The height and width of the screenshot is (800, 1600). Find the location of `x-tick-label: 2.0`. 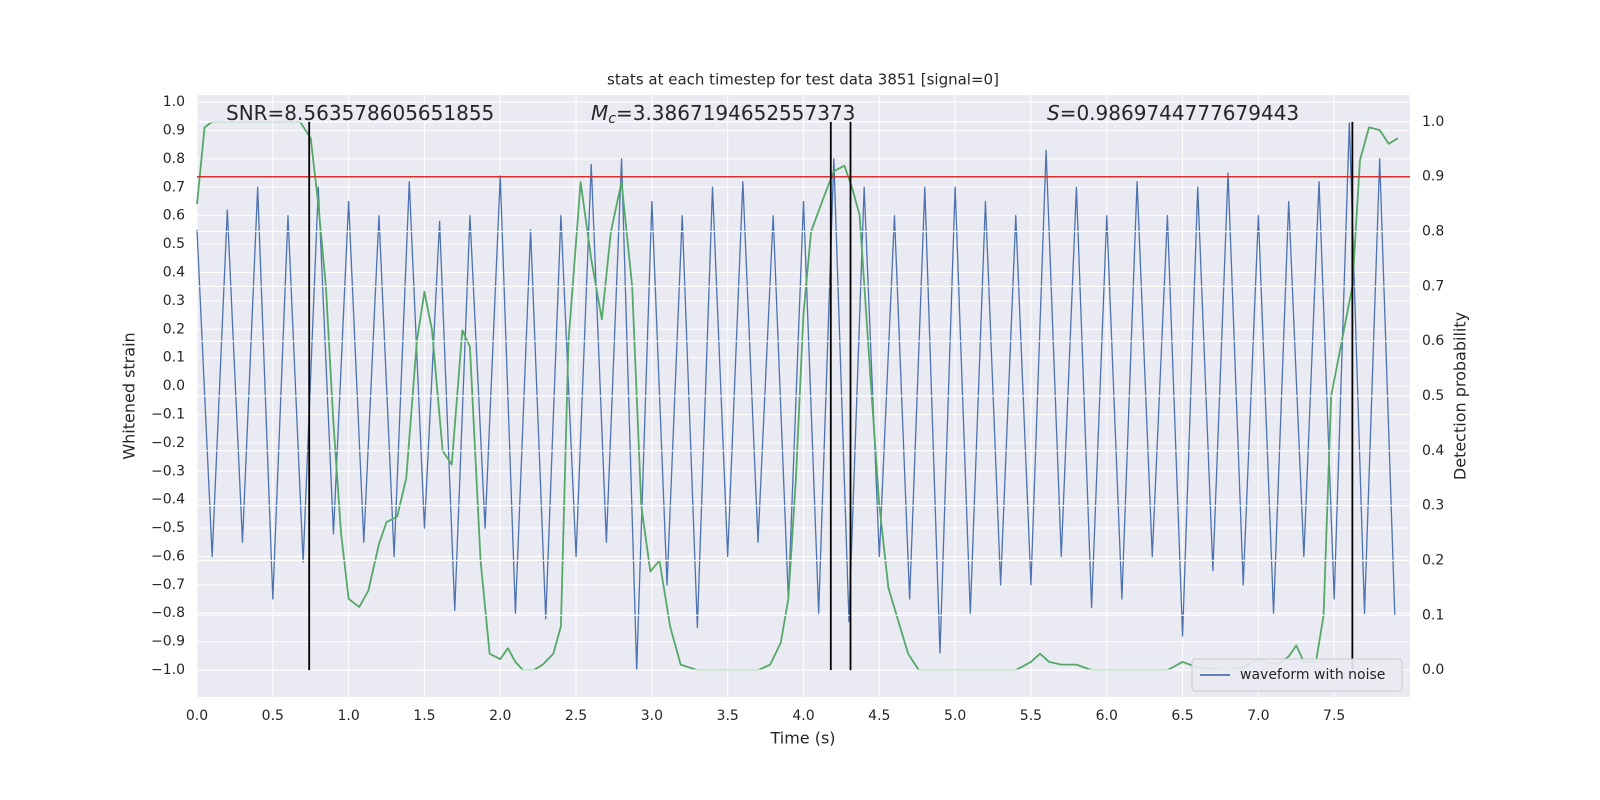

x-tick-label: 2.0 is located at coordinates (500, 716).